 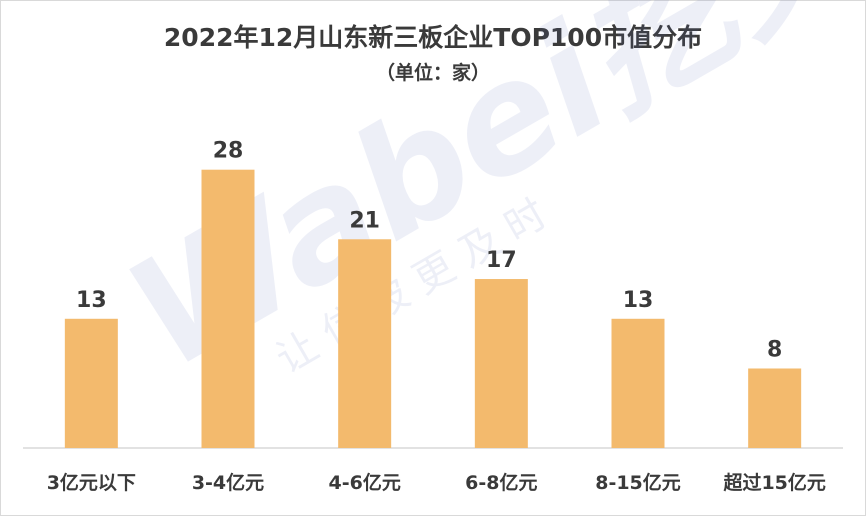 I want to click on chart-title: 2022年12月山东新三板企业TOP100市值分布, so click(x=433, y=37).